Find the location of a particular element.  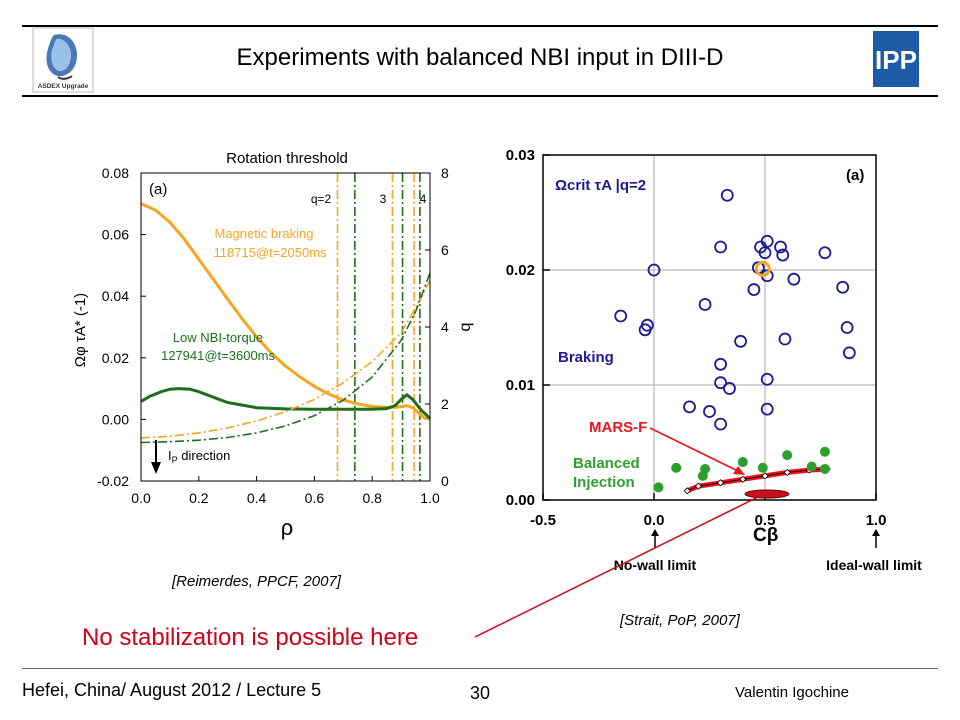

right-x-tick-label: 1.0 is located at coordinates (876, 520).